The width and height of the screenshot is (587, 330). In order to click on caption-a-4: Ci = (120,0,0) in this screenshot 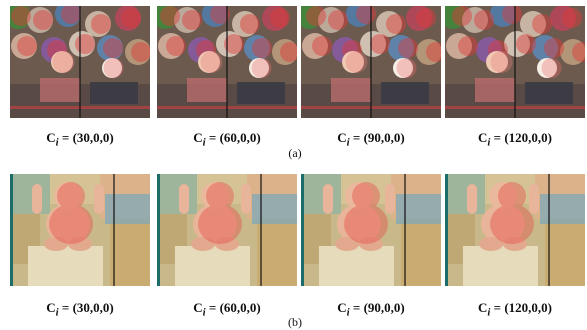, I will do `click(515, 139)`.